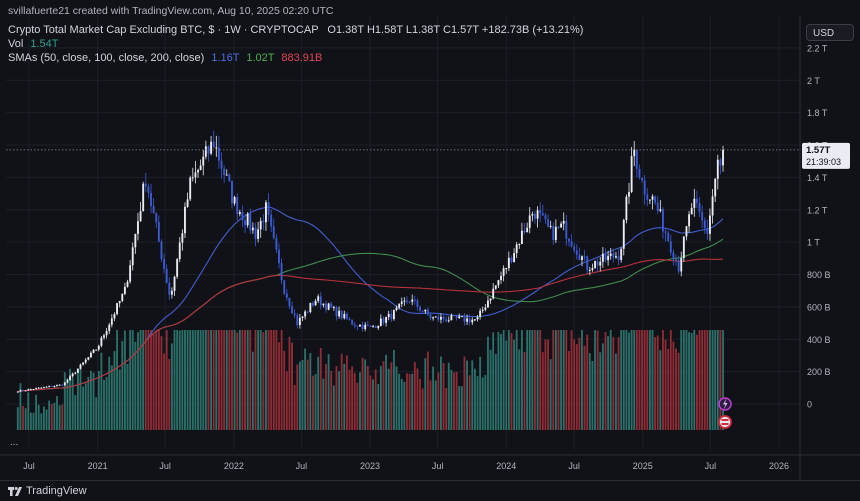  What do you see at coordinates (44, 44) in the screenshot?
I see `vol-value: 1.54T` at bounding box center [44, 44].